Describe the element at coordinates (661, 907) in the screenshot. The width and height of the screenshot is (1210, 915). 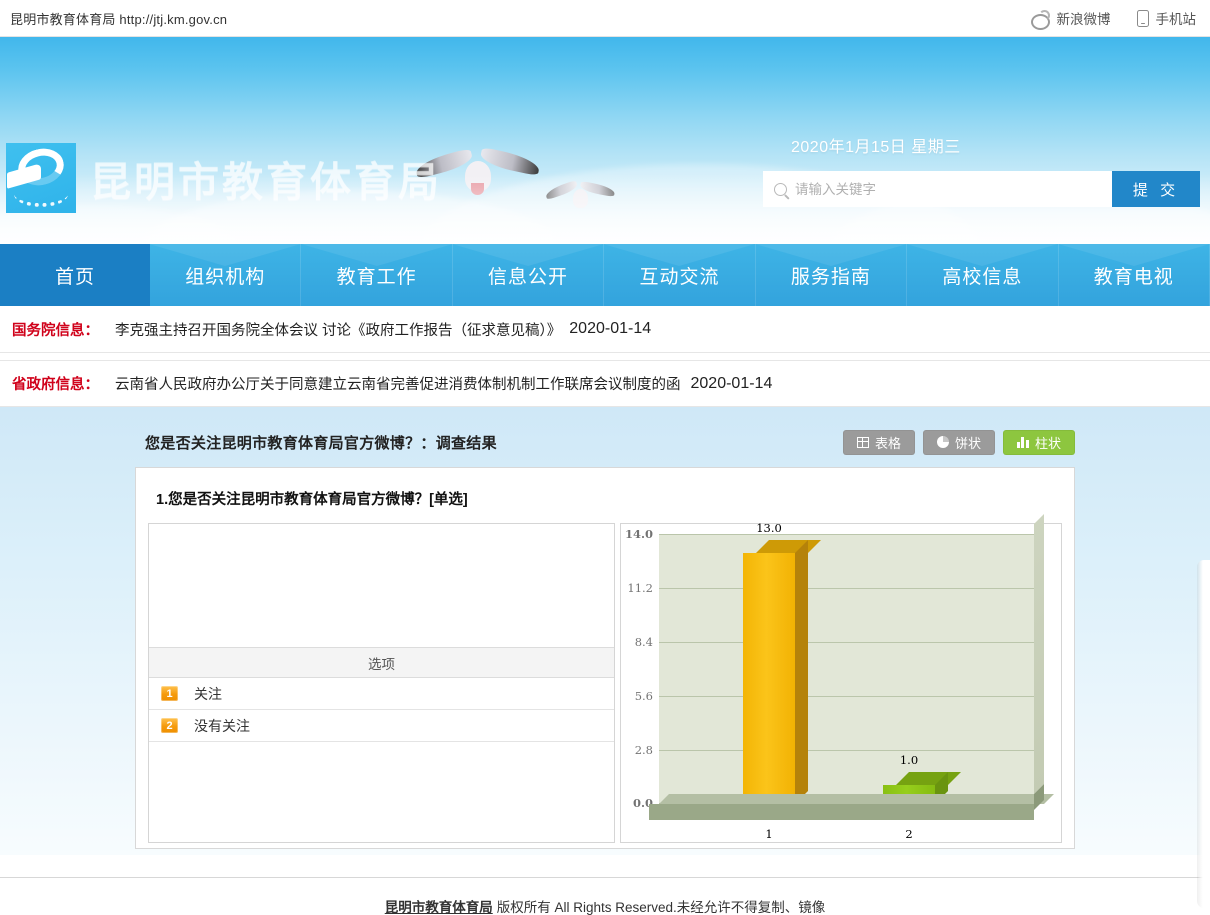
I see `footer-copyright-text: 版权所有 All Rights Reserved.未经允许不得复制、镜像` at that location.